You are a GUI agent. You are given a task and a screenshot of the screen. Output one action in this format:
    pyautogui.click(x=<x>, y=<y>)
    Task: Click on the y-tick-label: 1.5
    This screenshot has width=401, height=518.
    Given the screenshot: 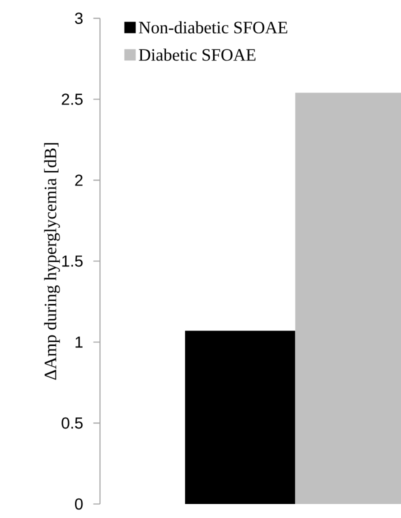 What is the action you would take?
    pyautogui.click(x=72, y=261)
    